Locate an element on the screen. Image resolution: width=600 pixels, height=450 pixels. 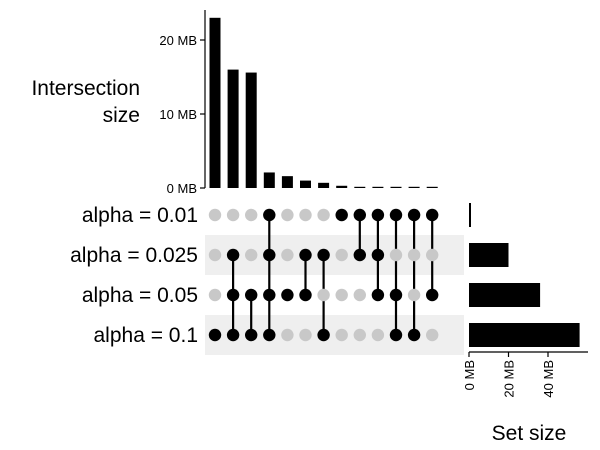
intersection-y-tick-label: 0 MB is located at coordinates (182, 188).